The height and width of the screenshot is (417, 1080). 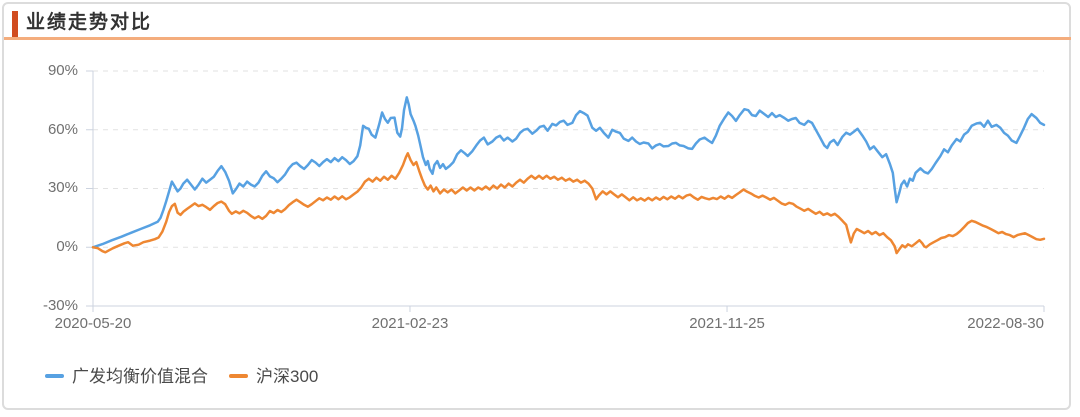 I want to click on legend-item-index: 沪深300, so click(x=273, y=377).